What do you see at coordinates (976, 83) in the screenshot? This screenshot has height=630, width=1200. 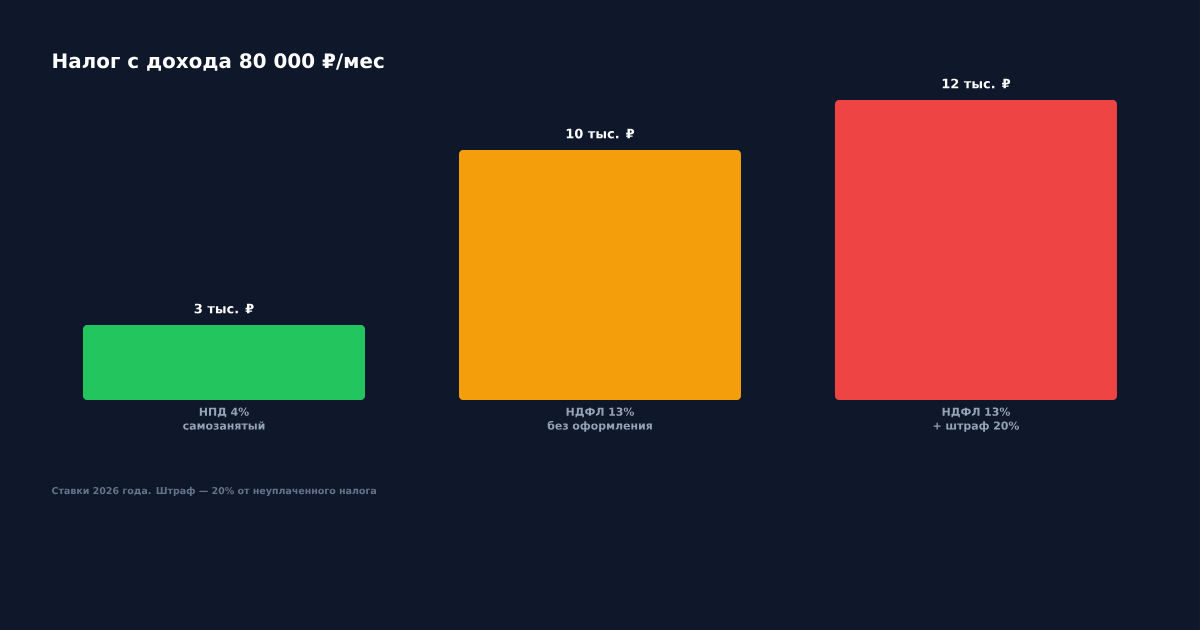 I see `data-label: 12 тыс. ₽` at bounding box center [976, 83].